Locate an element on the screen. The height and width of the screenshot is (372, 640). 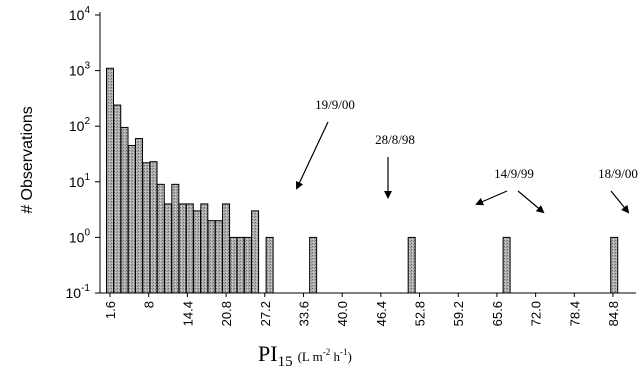
x-axis-label-unit-l: (L m is located at coordinates (310, 356).